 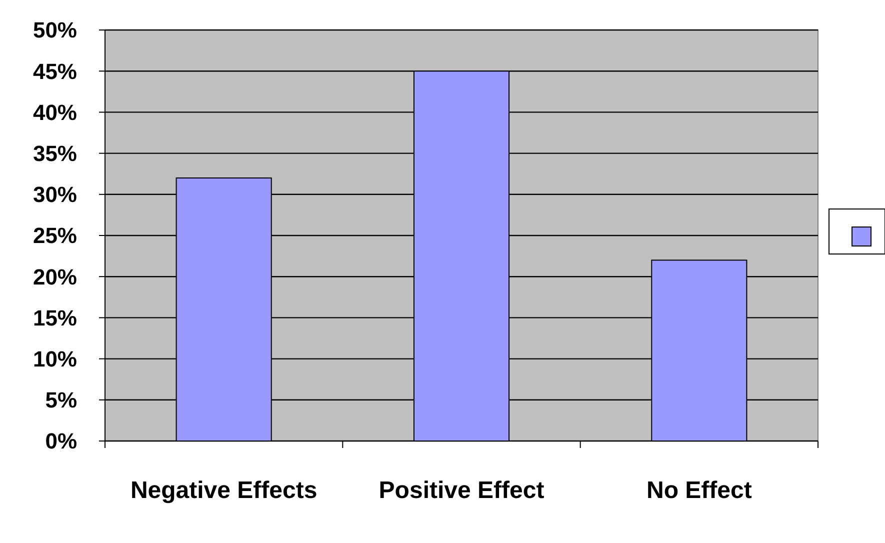 What do you see at coordinates (54, 71) in the screenshot?
I see `y-tick-label: 45%` at bounding box center [54, 71].